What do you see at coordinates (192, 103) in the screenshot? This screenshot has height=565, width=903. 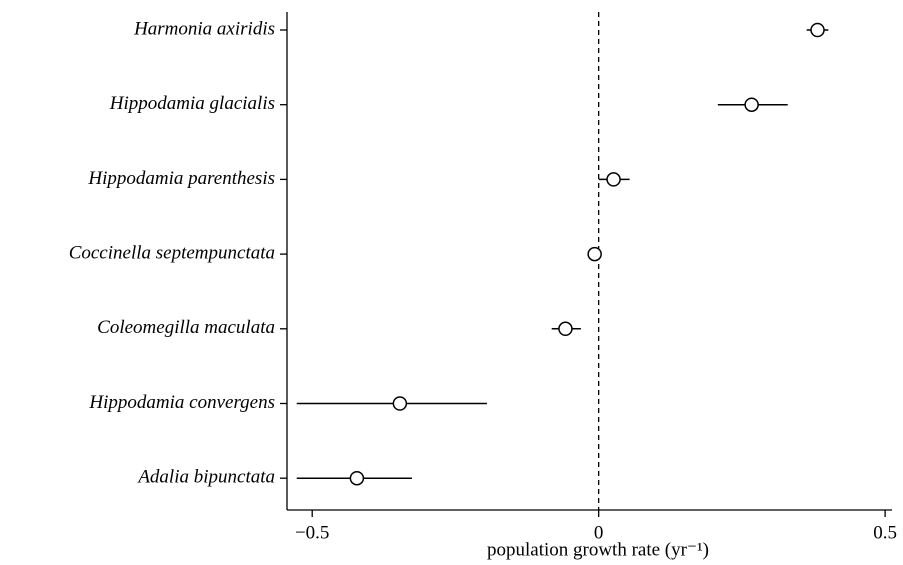 I see `y-tick-label: Hippodamia glacialis` at bounding box center [192, 103].